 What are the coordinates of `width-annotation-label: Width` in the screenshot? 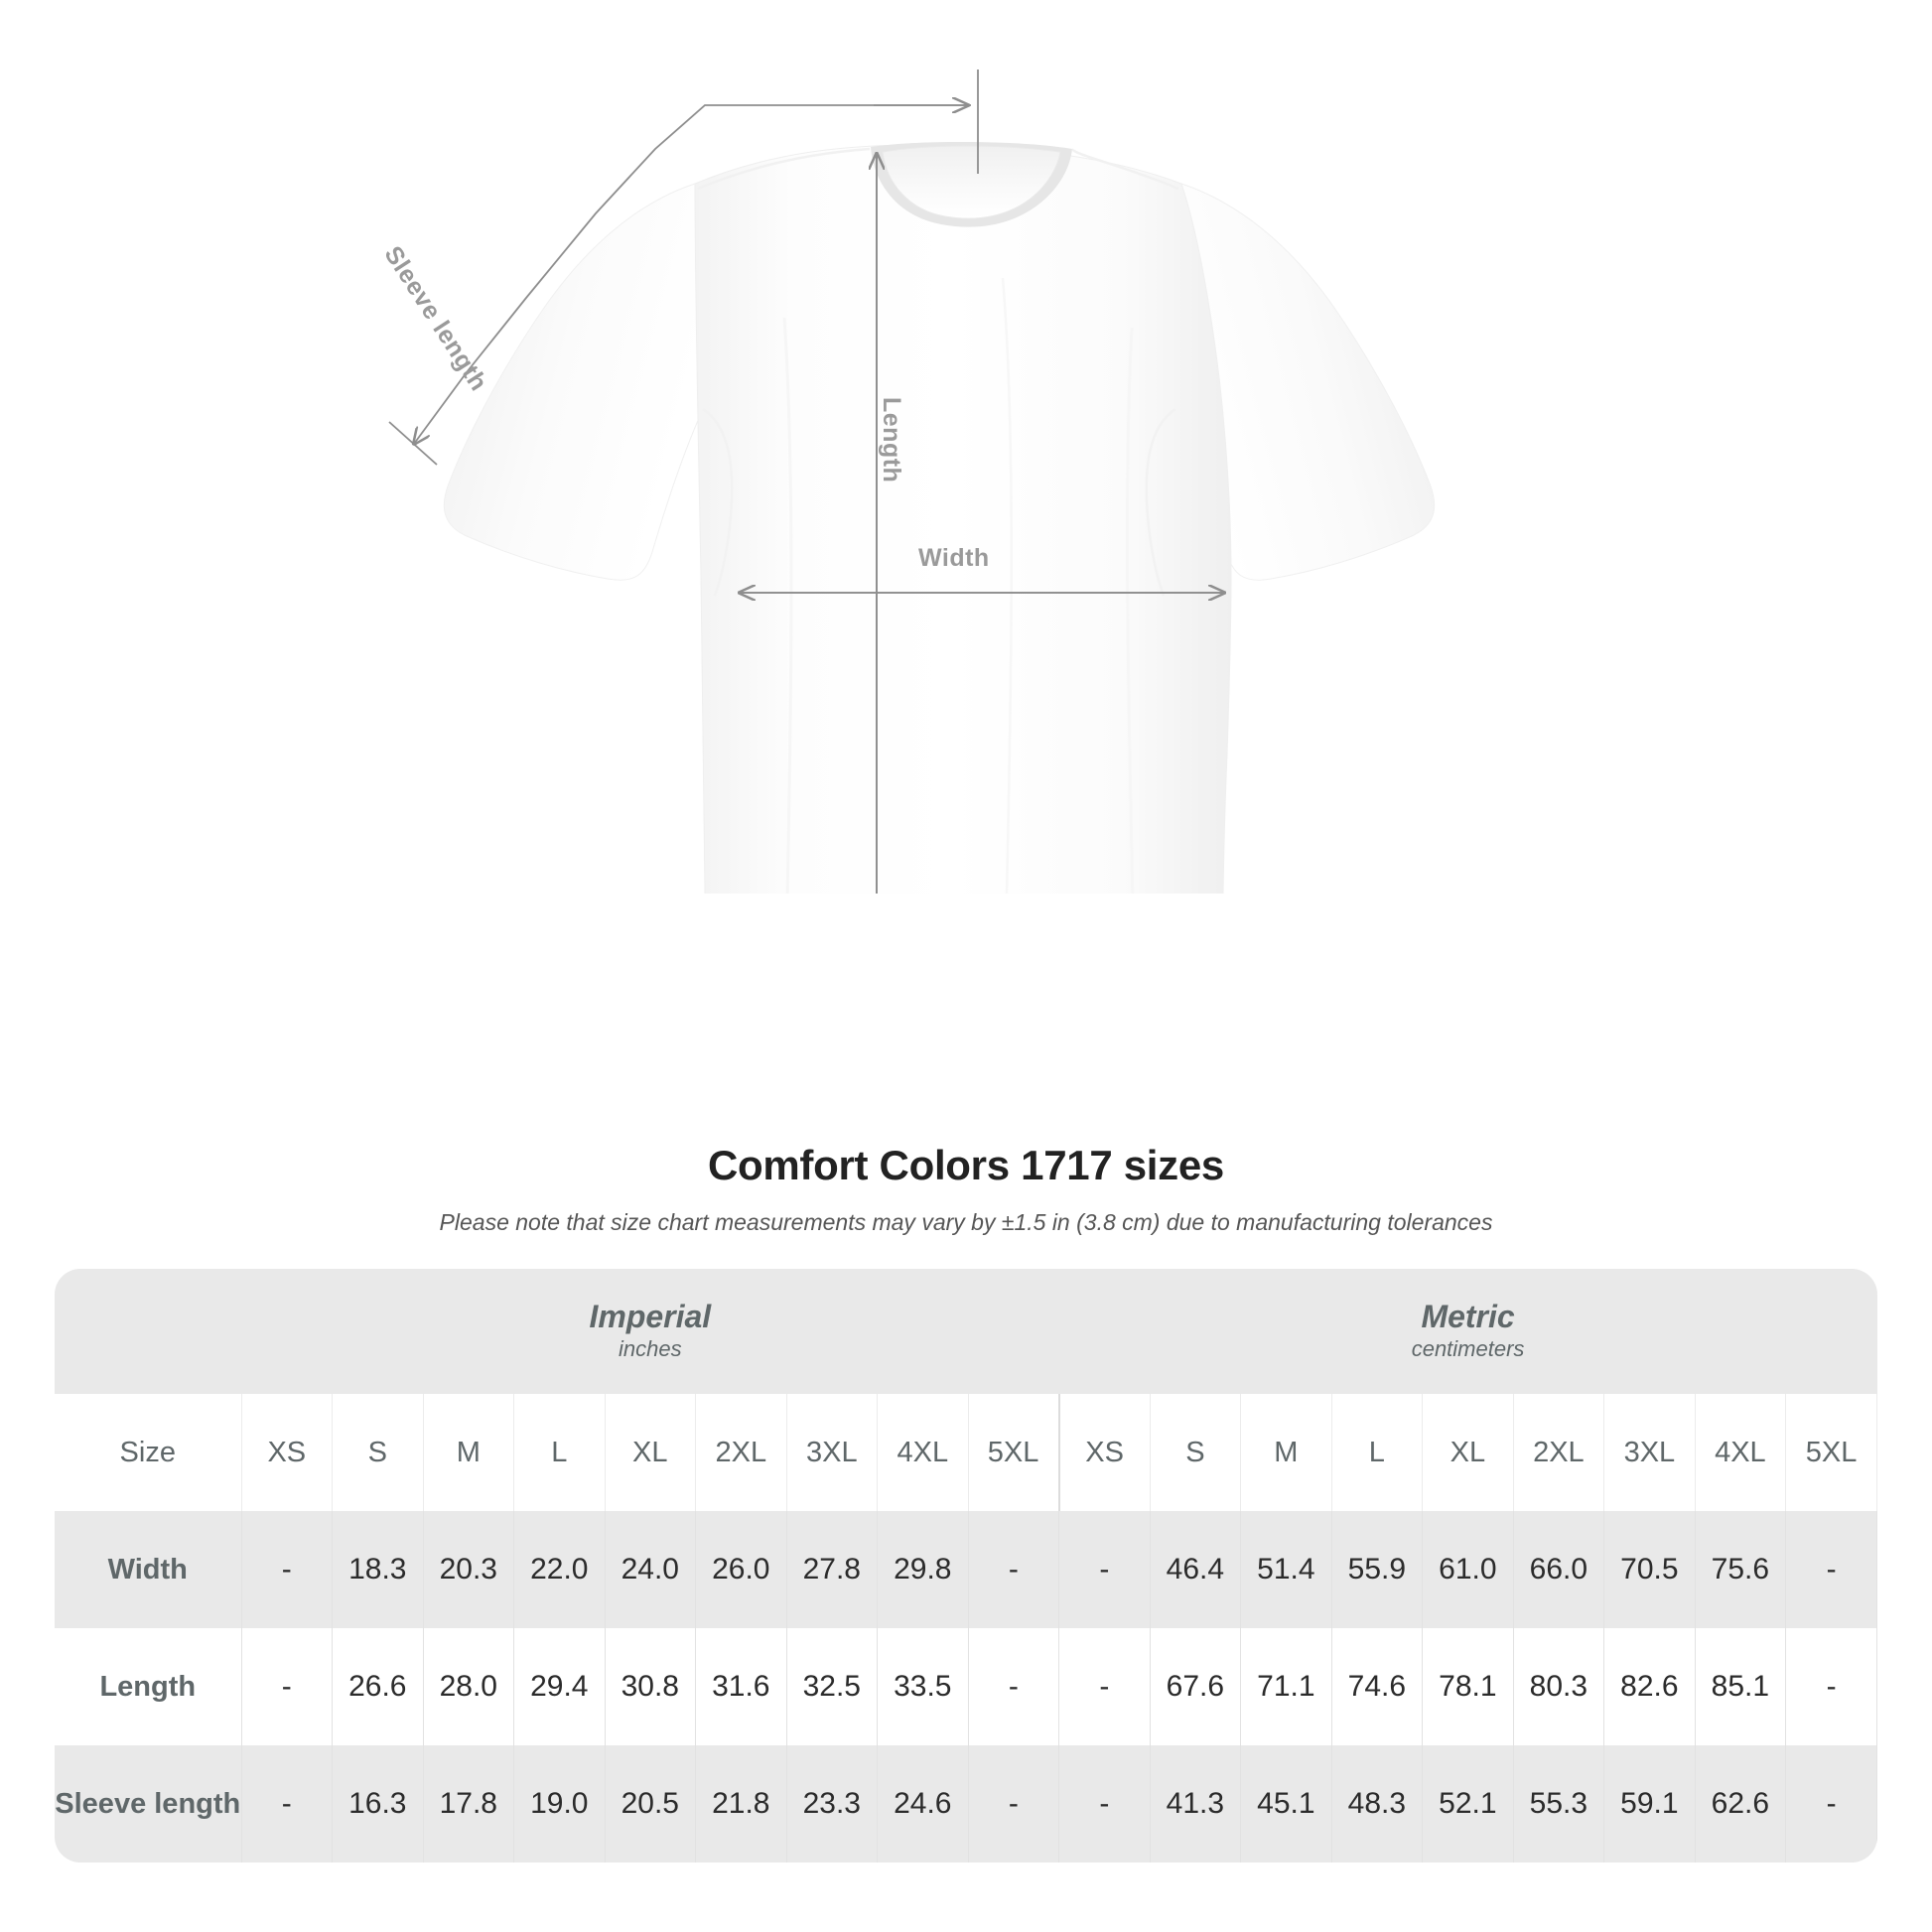 It's located at (954, 558).